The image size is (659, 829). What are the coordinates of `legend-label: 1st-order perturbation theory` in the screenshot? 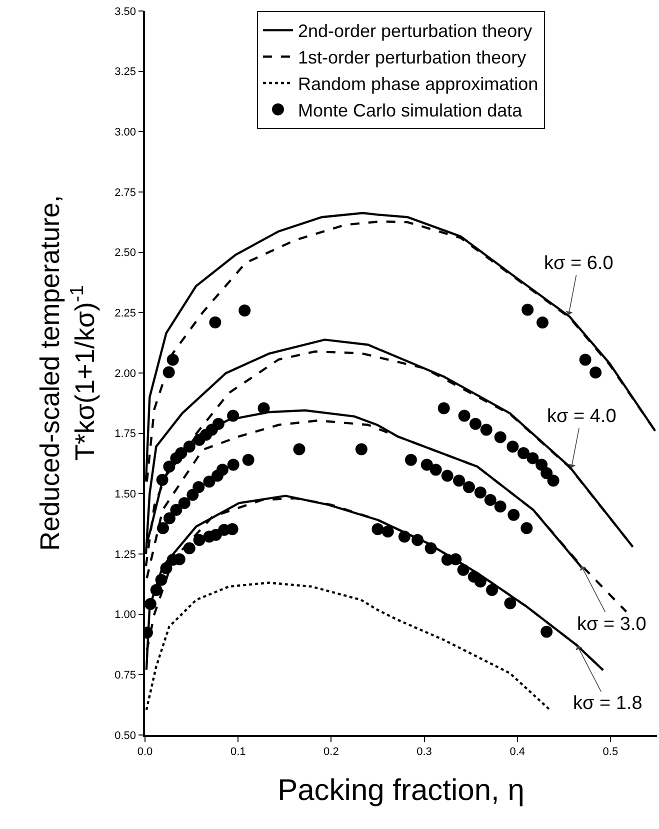 It's located at (412, 58).